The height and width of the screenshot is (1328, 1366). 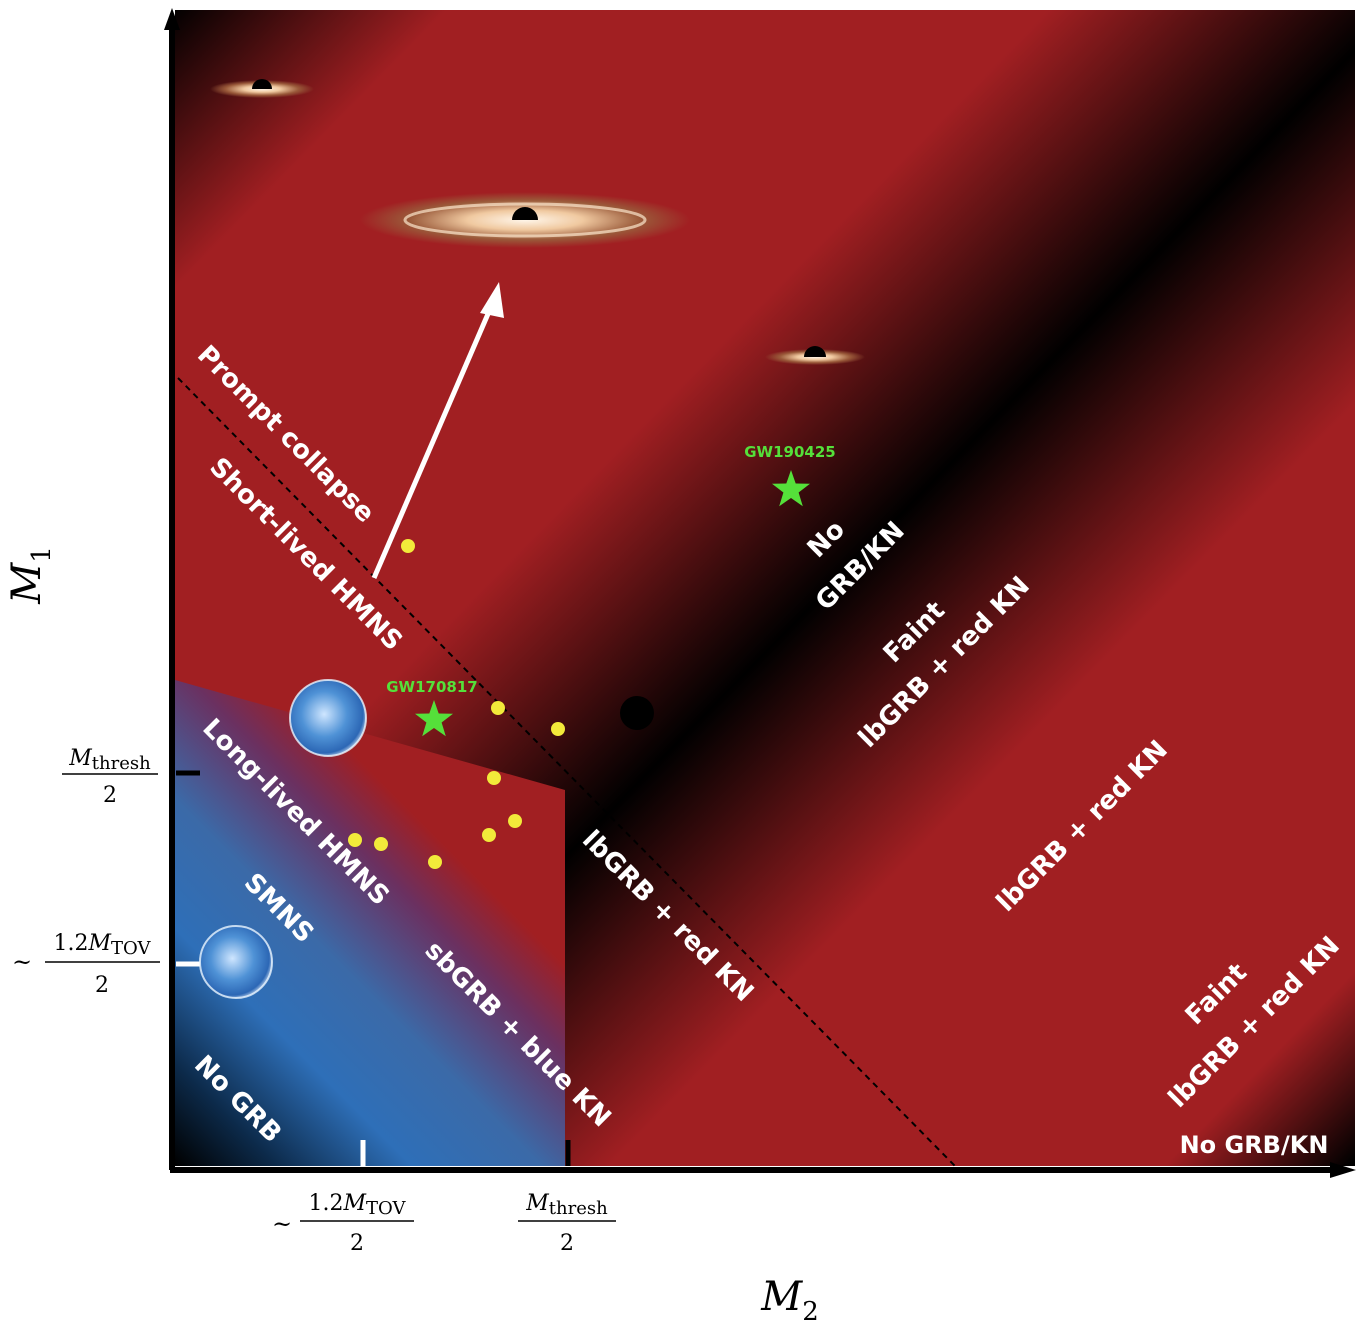 I want to click on blue-region, so click(x=370, y=923).